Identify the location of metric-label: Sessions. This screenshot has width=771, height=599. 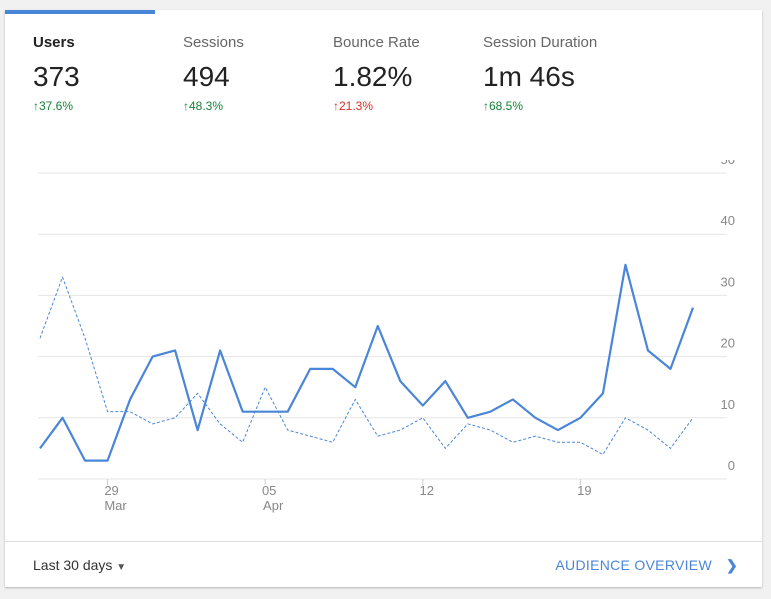
(213, 42).